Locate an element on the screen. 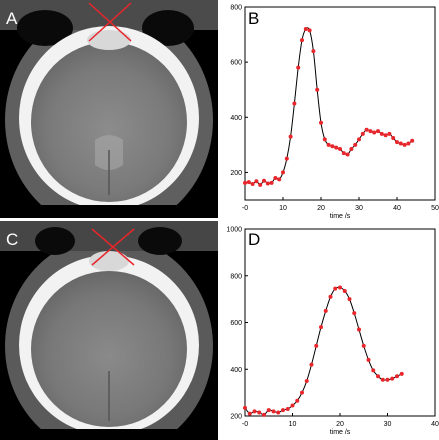  chart-b-y-tick-label: 200 is located at coordinates (236, 173).